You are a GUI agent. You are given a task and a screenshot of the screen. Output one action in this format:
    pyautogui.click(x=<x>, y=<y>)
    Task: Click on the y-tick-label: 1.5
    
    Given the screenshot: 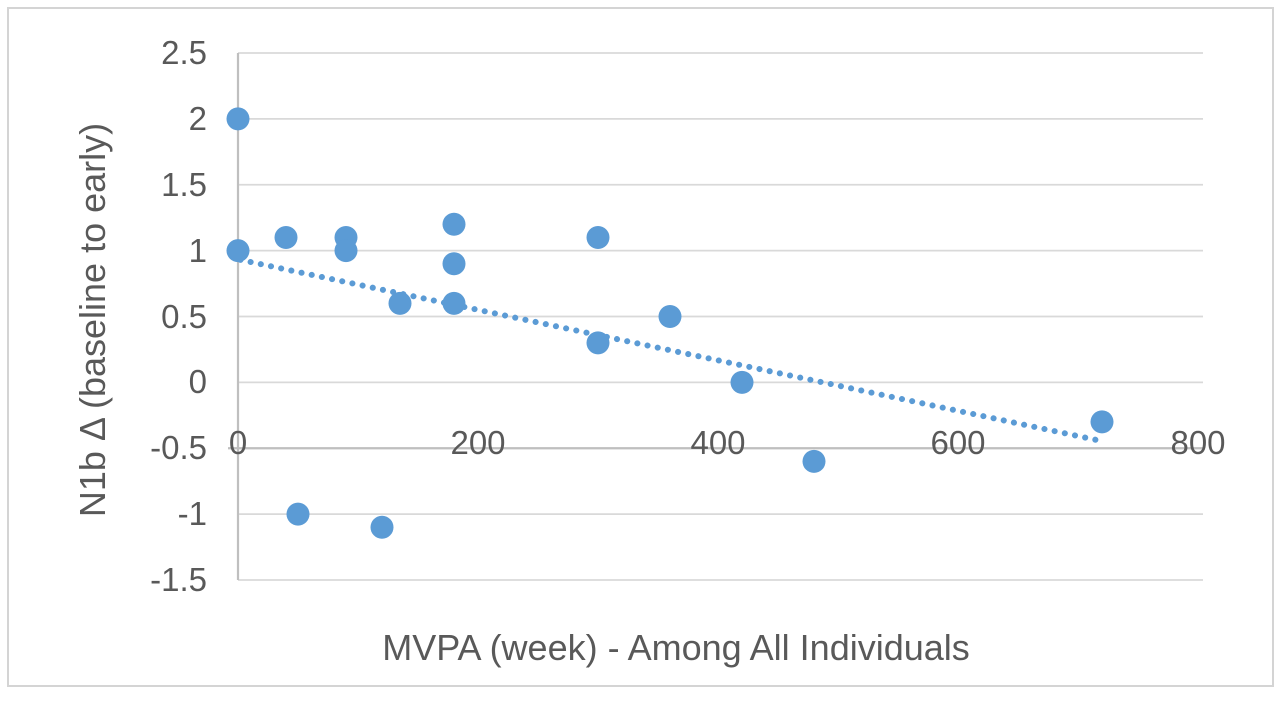 What is the action you would take?
    pyautogui.click(x=184, y=184)
    